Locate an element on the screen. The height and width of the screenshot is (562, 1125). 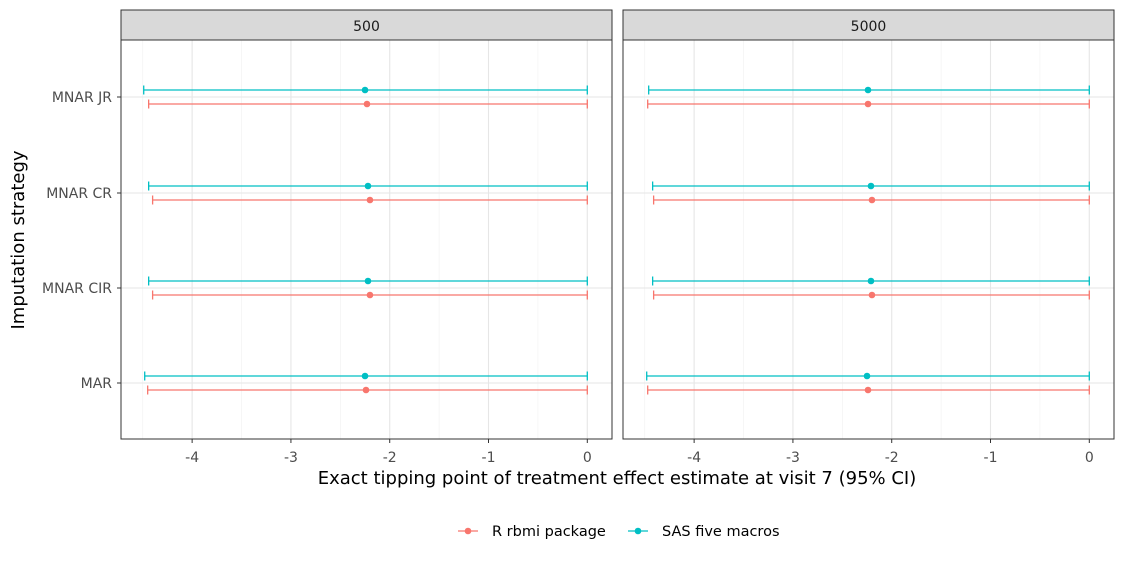
y-axis-ticks: MAR MNAR CIR MNAR CR MNAR JR is located at coordinates (81, 241).